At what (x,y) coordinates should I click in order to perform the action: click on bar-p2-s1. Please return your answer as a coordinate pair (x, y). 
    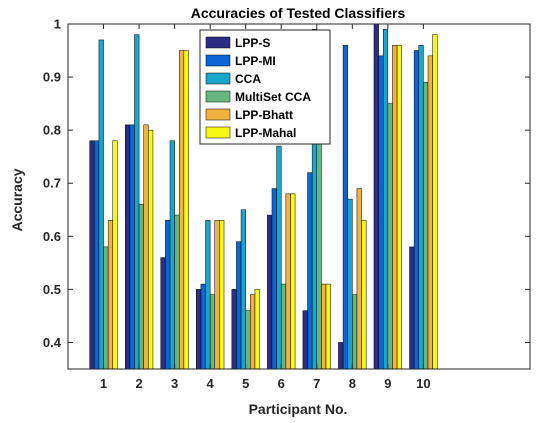
    Looking at the image, I should click on (127, 247).